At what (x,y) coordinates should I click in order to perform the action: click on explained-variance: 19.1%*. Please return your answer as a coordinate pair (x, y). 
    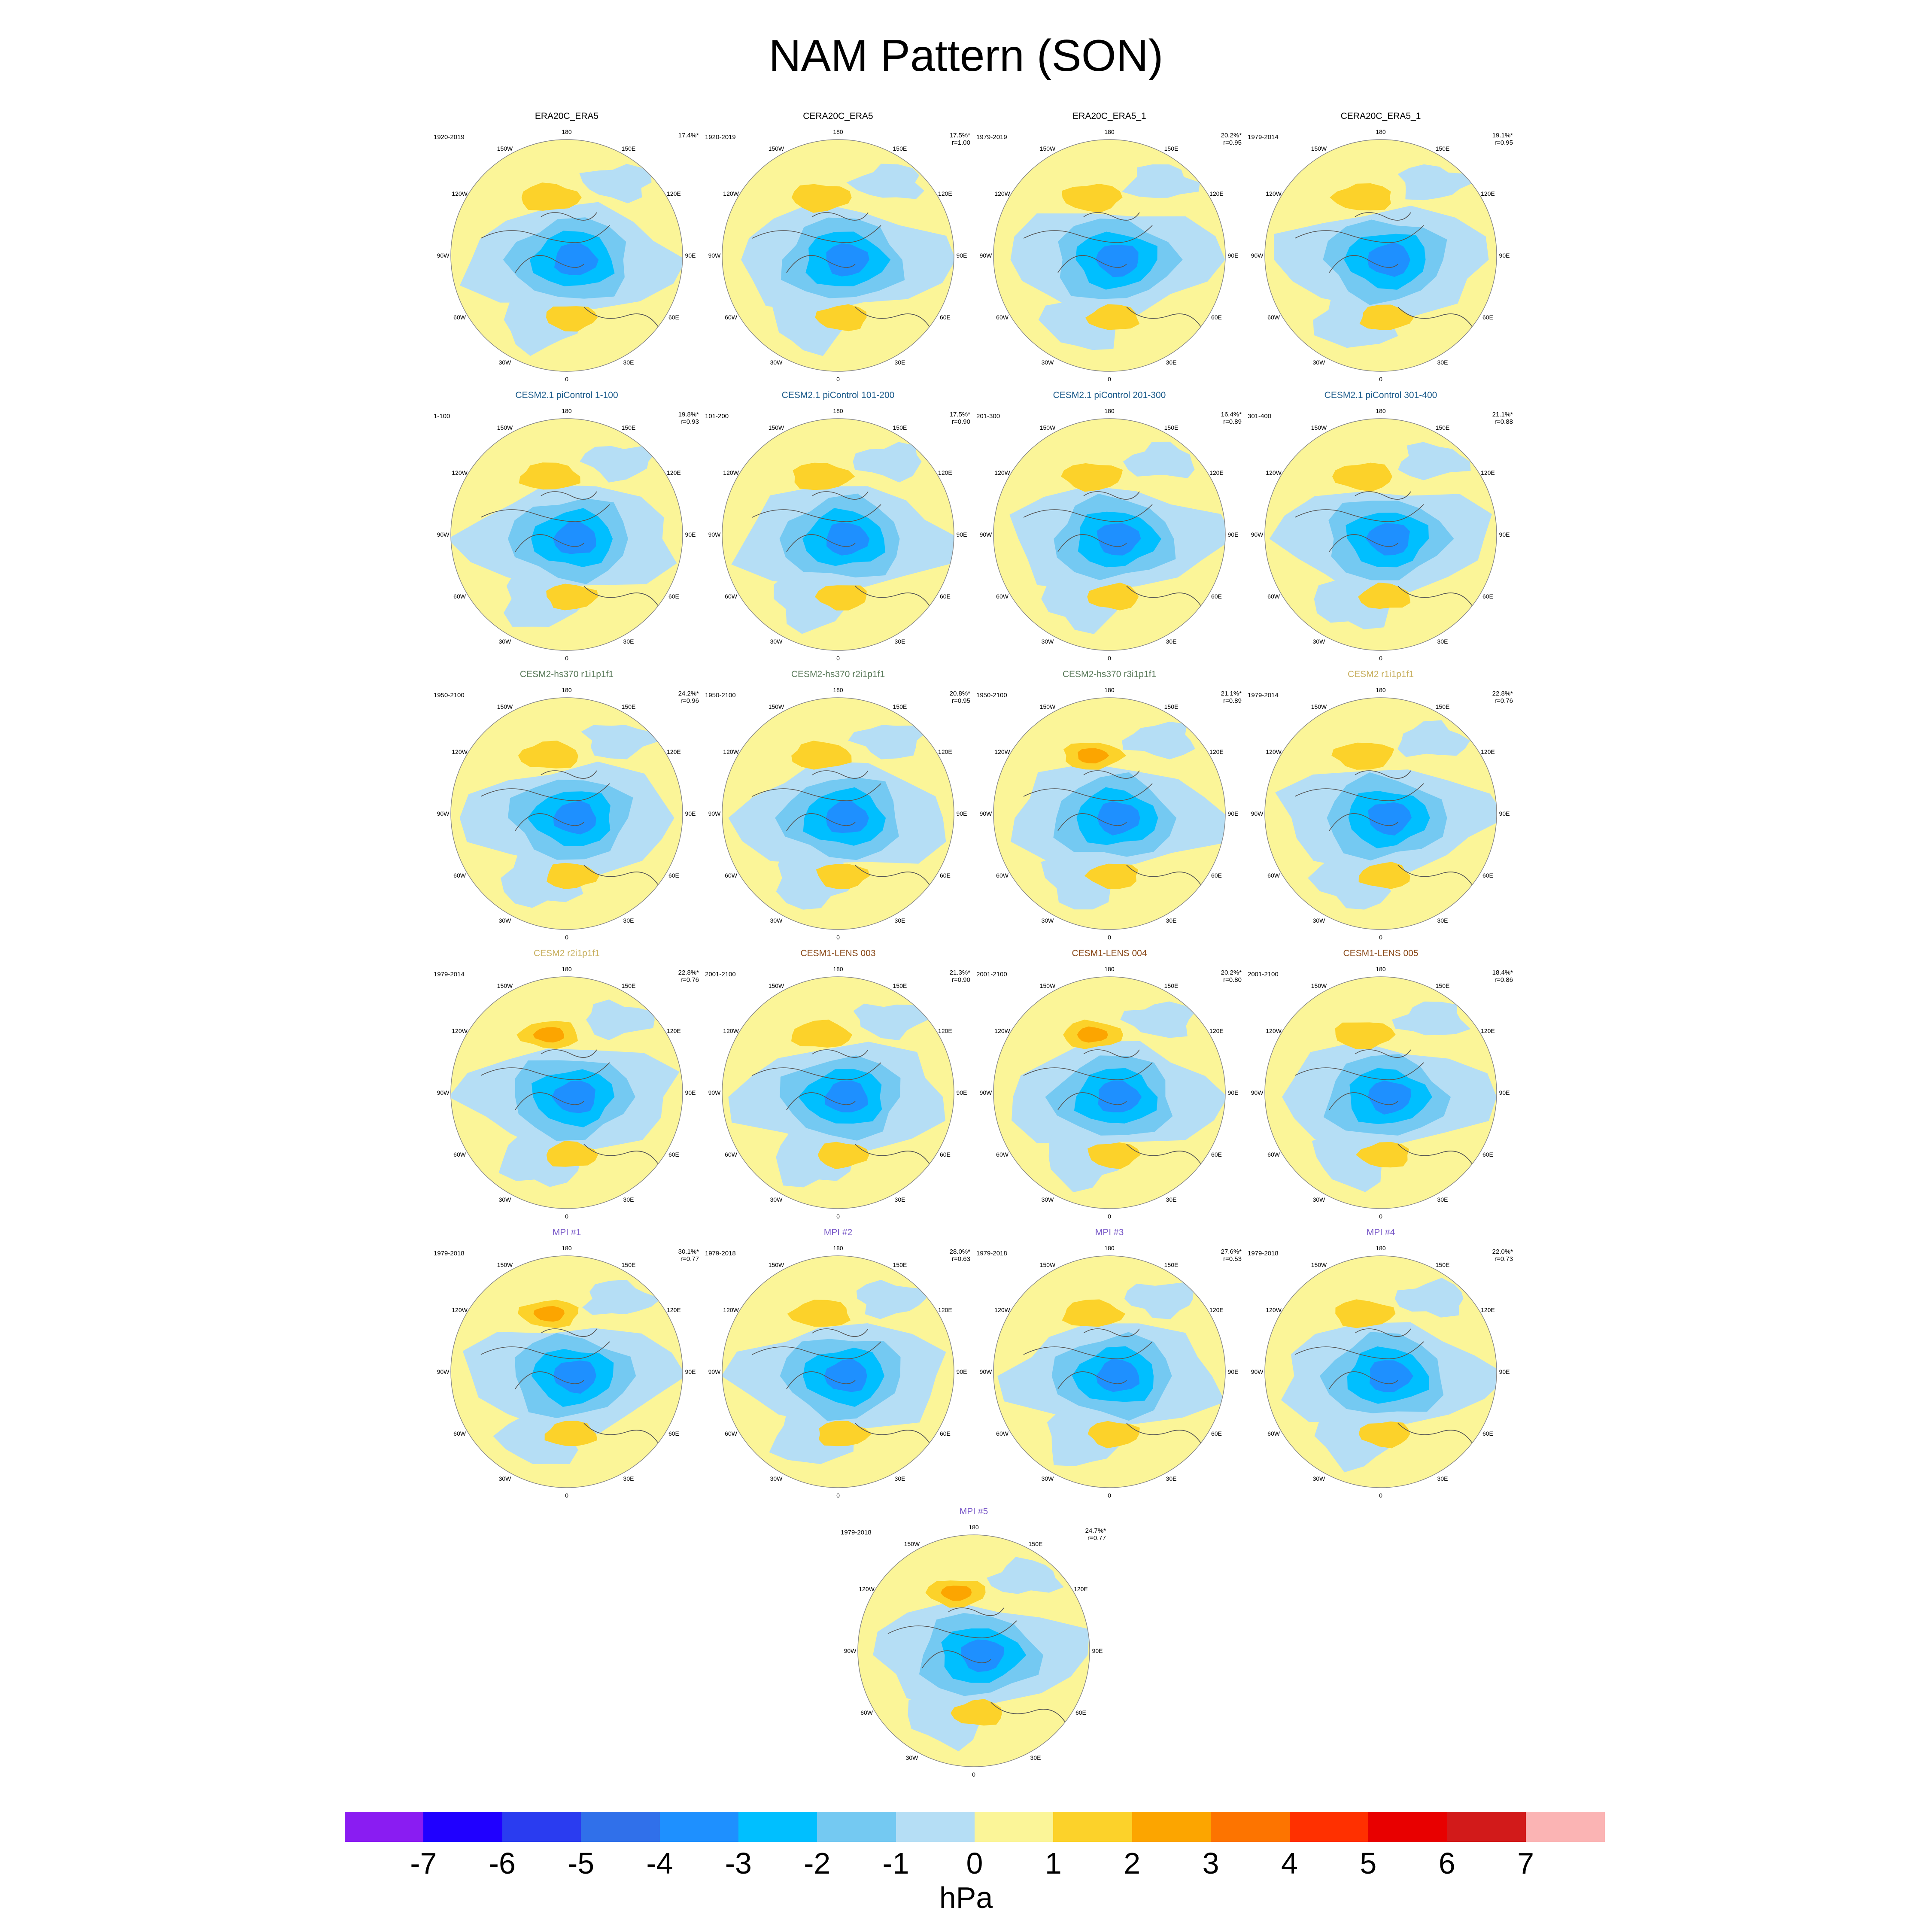
    Looking at the image, I should click on (1502, 135).